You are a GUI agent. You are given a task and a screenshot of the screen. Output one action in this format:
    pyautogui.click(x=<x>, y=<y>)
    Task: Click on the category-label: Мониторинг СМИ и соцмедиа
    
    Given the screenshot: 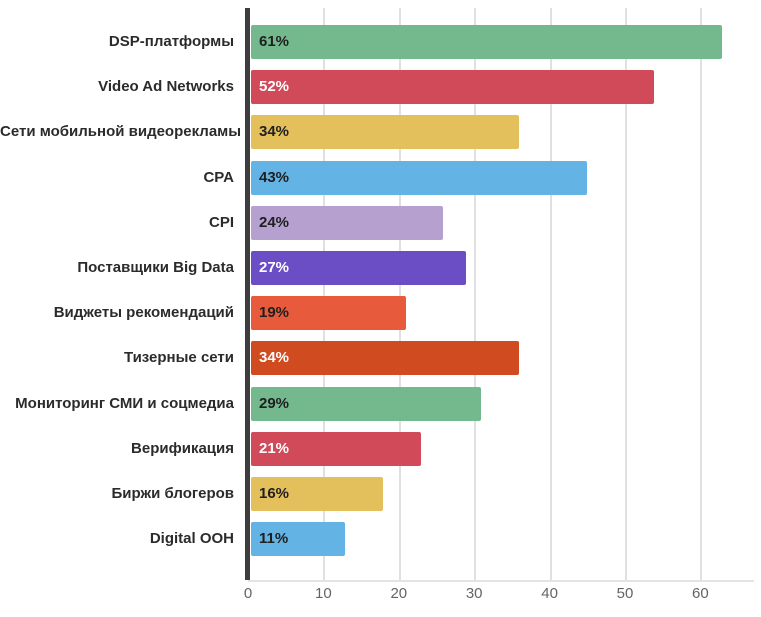 What is the action you would take?
    pyautogui.click(x=124, y=403)
    